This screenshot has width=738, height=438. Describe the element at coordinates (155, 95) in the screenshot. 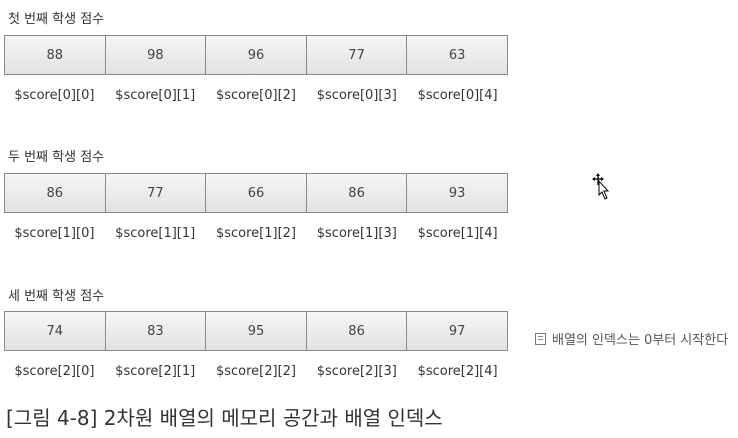

I see `index-label: $score[0][1]` at that location.